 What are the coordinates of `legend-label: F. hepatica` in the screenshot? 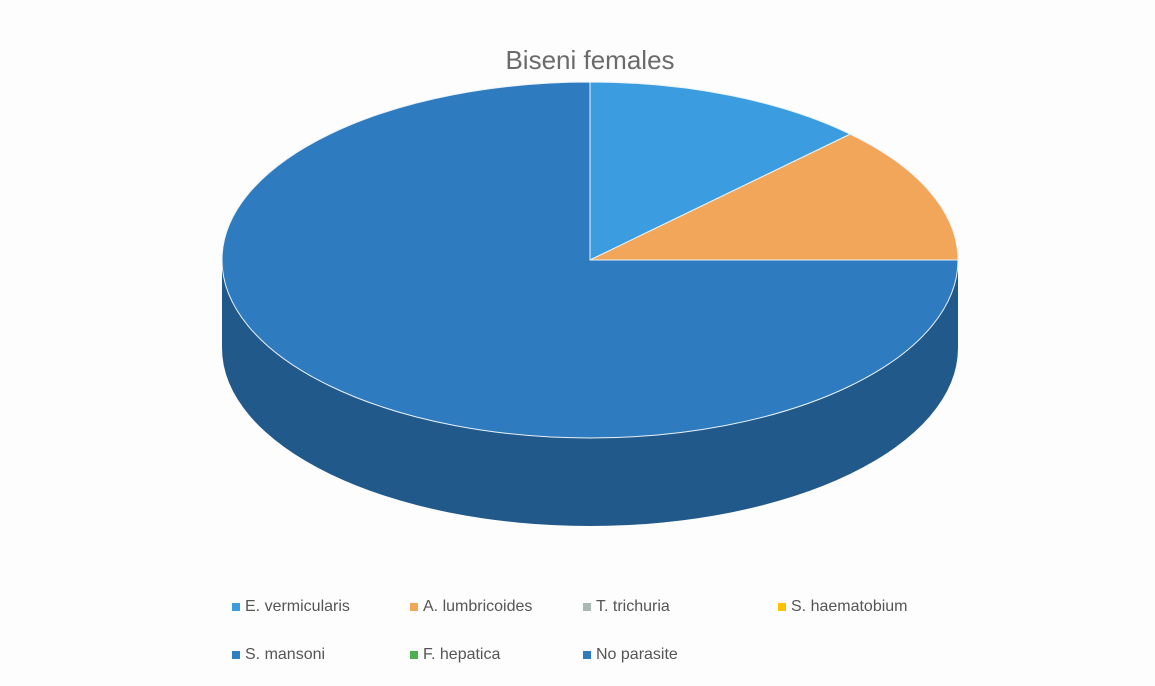 It's located at (461, 654).